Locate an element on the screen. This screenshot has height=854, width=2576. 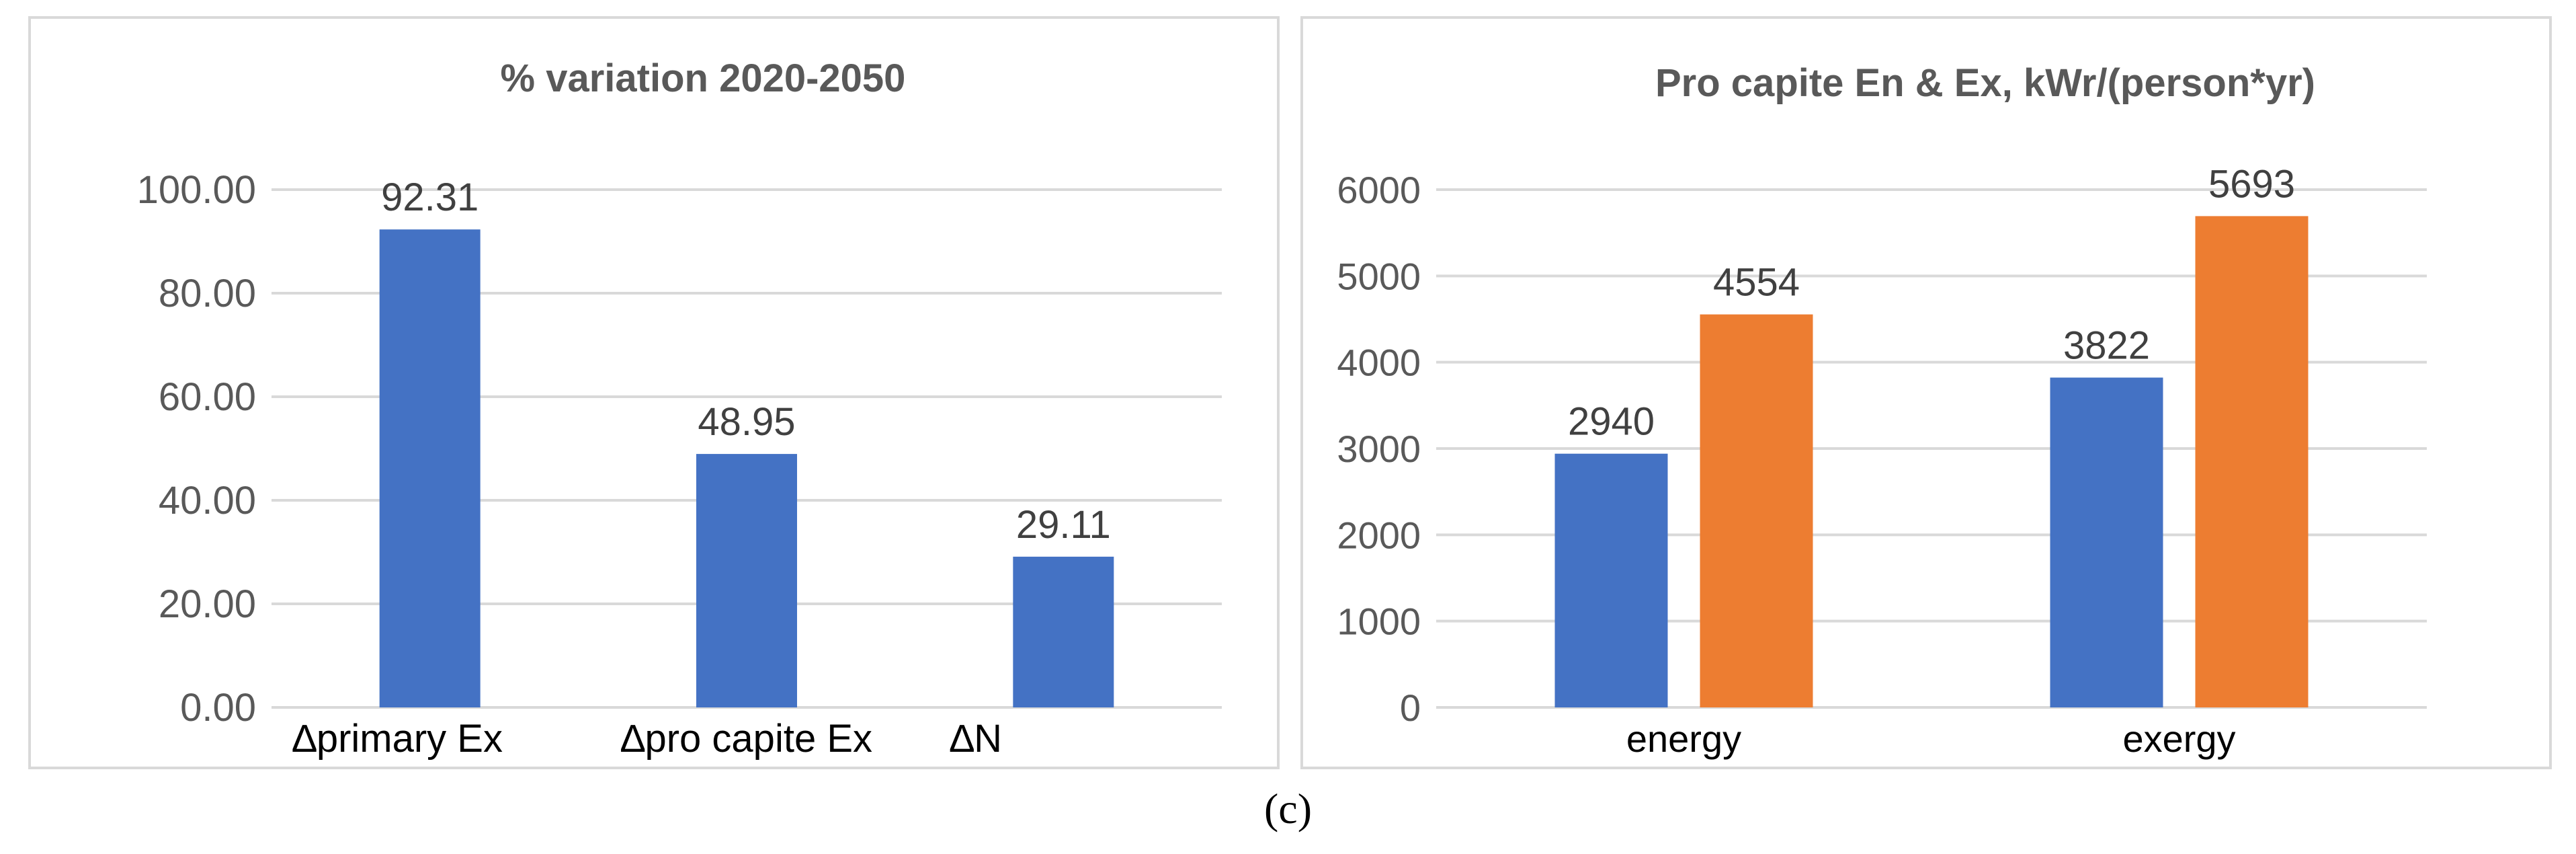
y-tick-label: 5000 is located at coordinates (1379, 276).